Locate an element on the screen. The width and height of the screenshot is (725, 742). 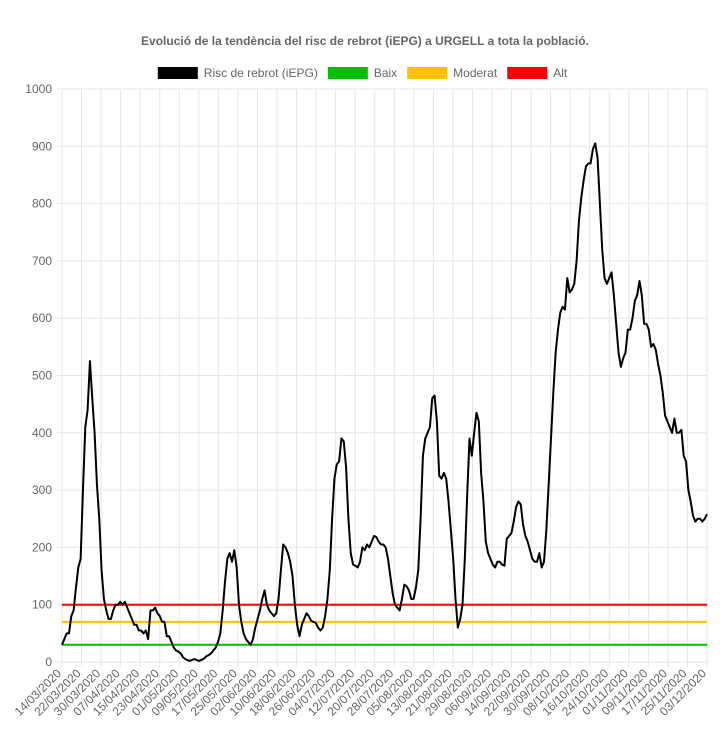
threshold-lines is located at coordinates (384, 624).